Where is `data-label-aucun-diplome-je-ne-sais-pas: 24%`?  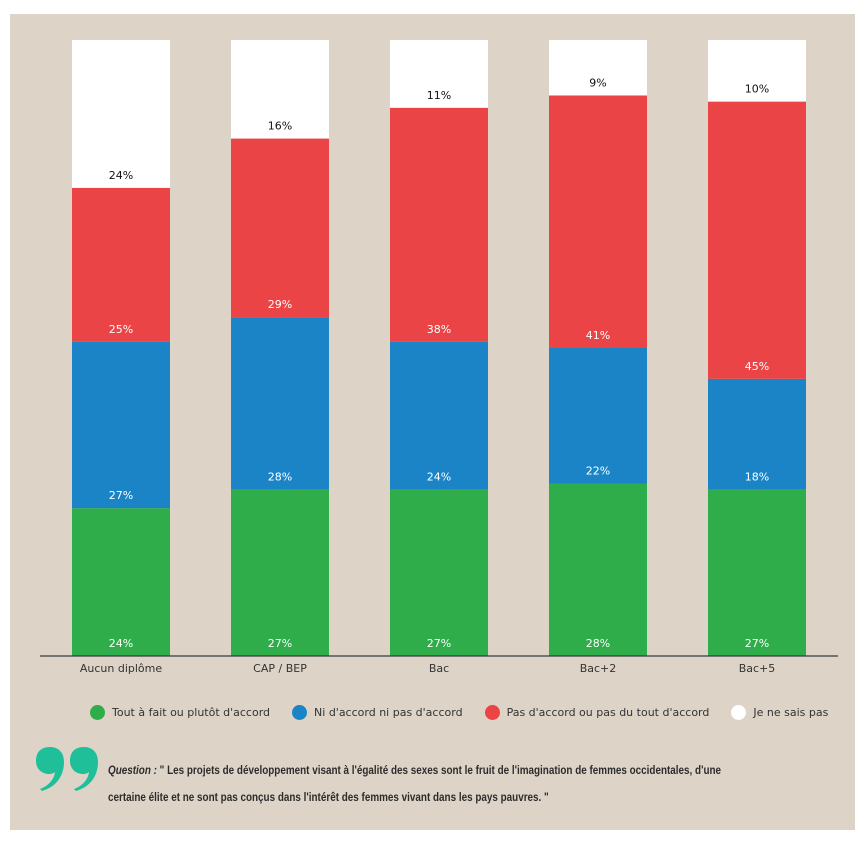
data-label-aucun-diplome-je-ne-sais-pas: 24% is located at coordinates (121, 175).